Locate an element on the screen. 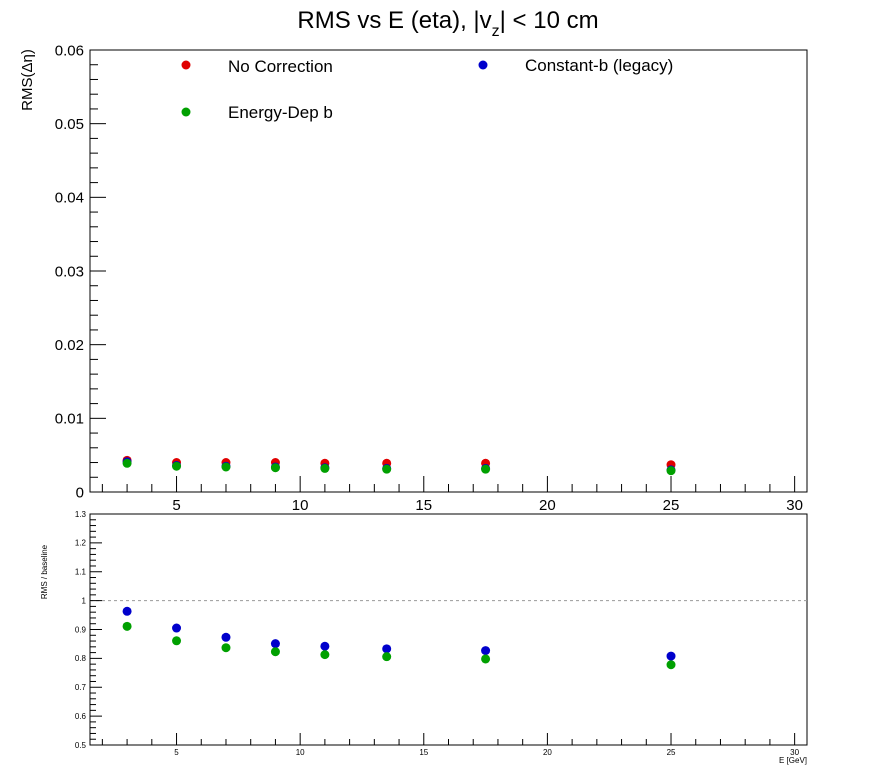 This screenshot has height=772, width=896. chart-title: RMS vs E (eta), |vz| < 10 cm is located at coordinates (447, 23).